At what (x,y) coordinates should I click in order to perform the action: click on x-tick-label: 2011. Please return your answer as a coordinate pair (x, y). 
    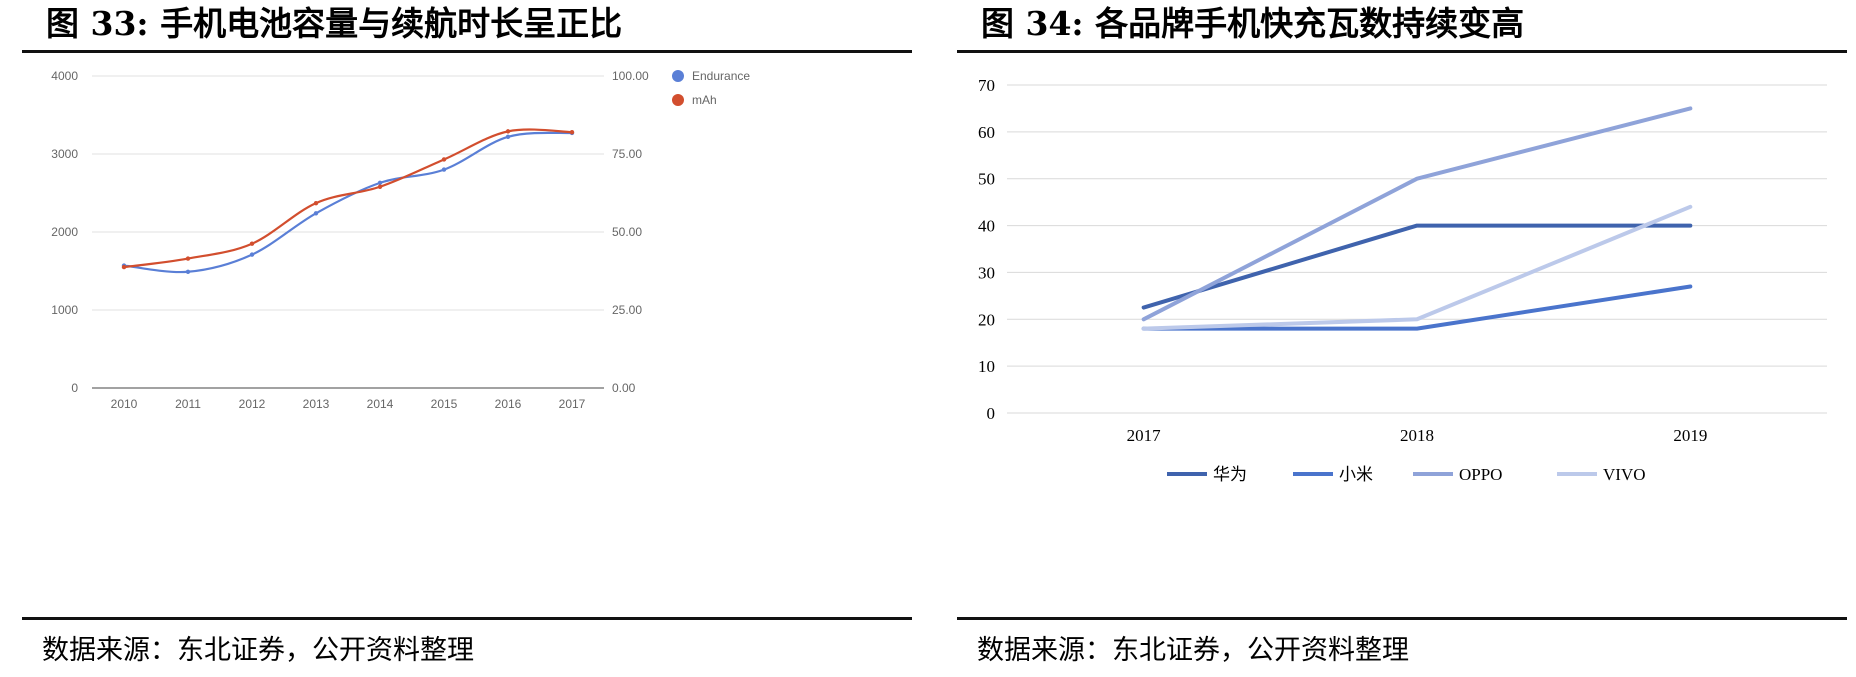
    Looking at the image, I should click on (188, 404).